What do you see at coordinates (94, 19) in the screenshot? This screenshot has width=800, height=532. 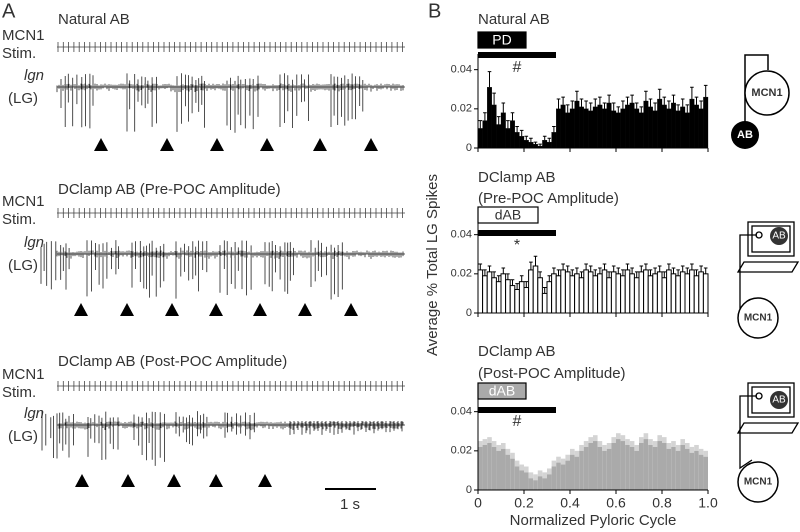 I see `trace-title: Natural AB` at bounding box center [94, 19].